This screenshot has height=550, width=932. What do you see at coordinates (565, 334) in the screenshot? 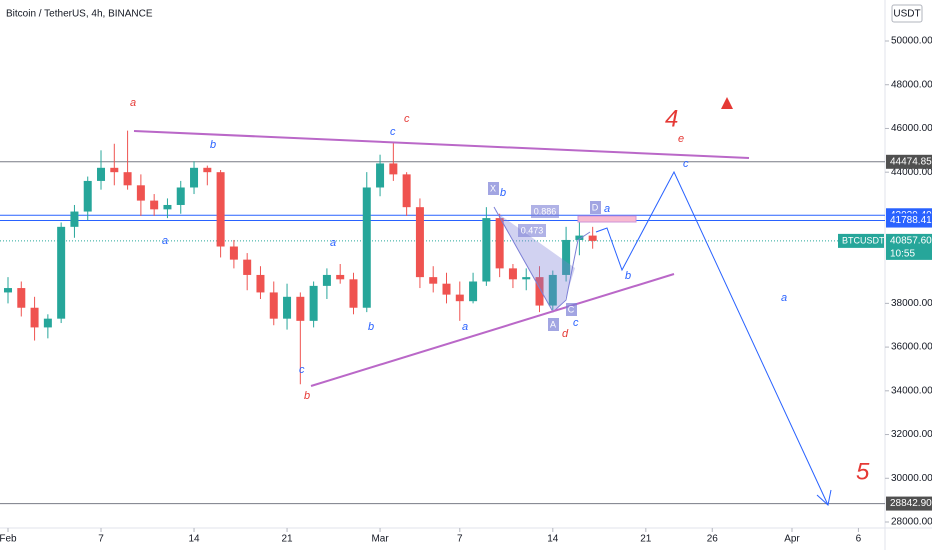
I see `wave-label: d` at bounding box center [565, 334].